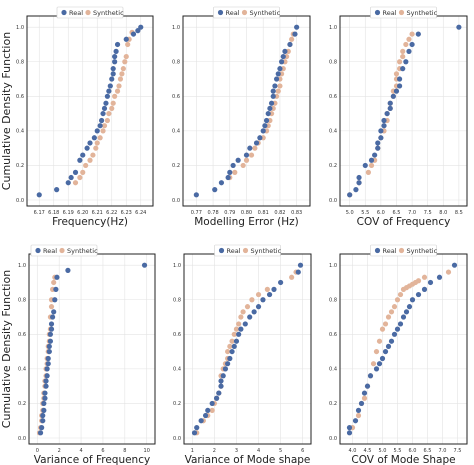 This screenshot has height=465, width=474. What do you see at coordinates (350, 213) in the screenshot?
I see `x-tick-label: 5.0` at bounding box center [350, 213].